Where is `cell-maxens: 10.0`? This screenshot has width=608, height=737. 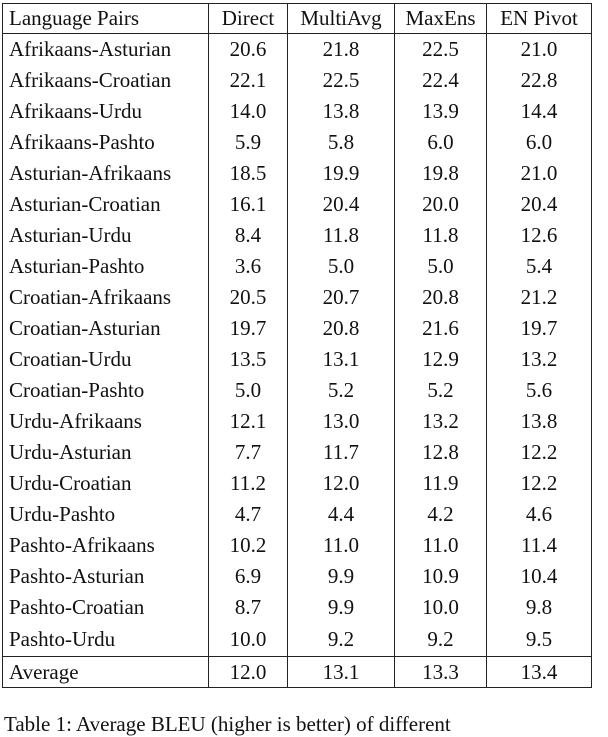 cell-maxens: 10.0 is located at coordinates (440, 607).